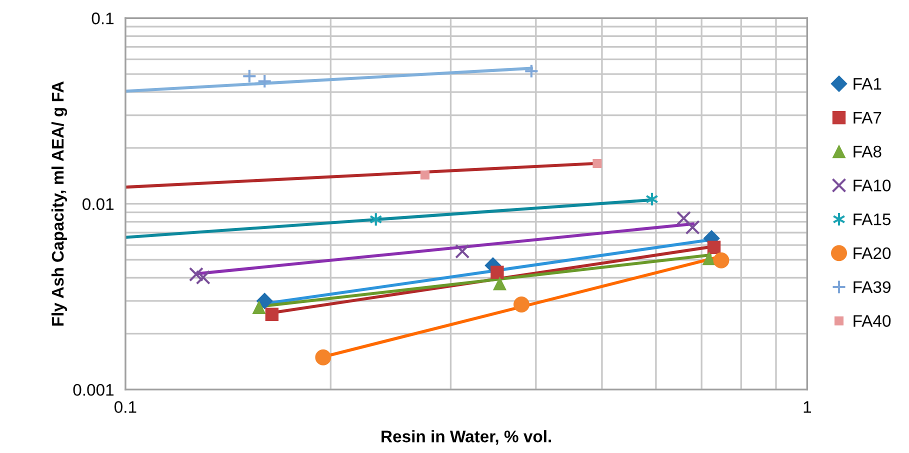 This screenshot has width=909, height=453. I want to click on y-tick-label: 0.001, so click(93, 390).